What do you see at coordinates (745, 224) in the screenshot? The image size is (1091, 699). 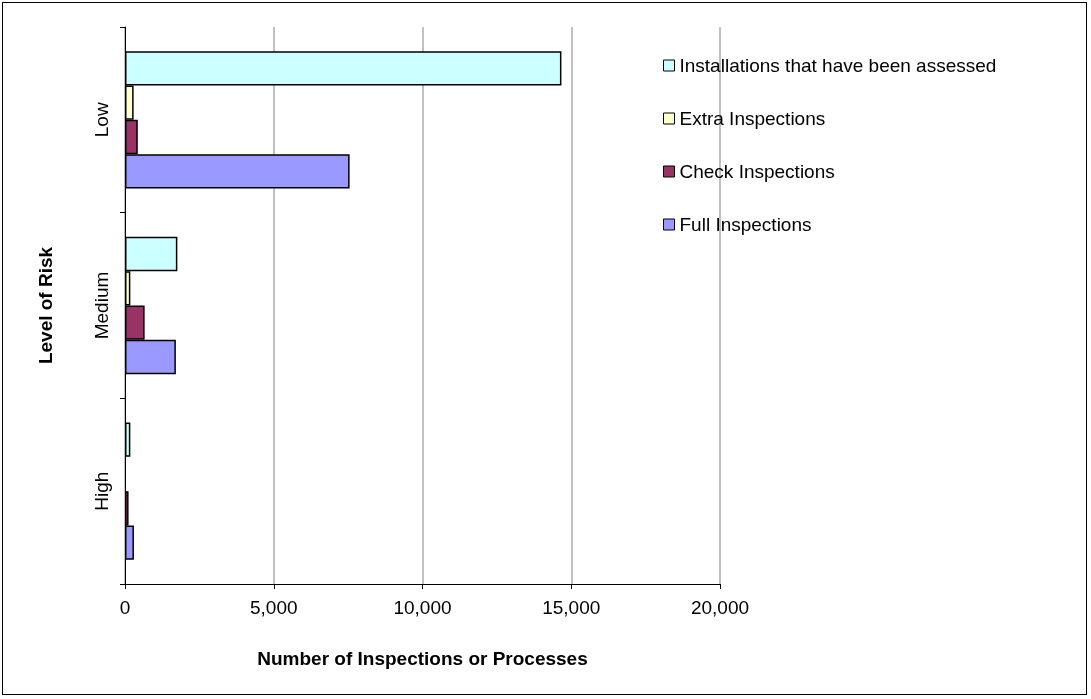 I see `legend-label: Full Inspections` at bounding box center [745, 224].